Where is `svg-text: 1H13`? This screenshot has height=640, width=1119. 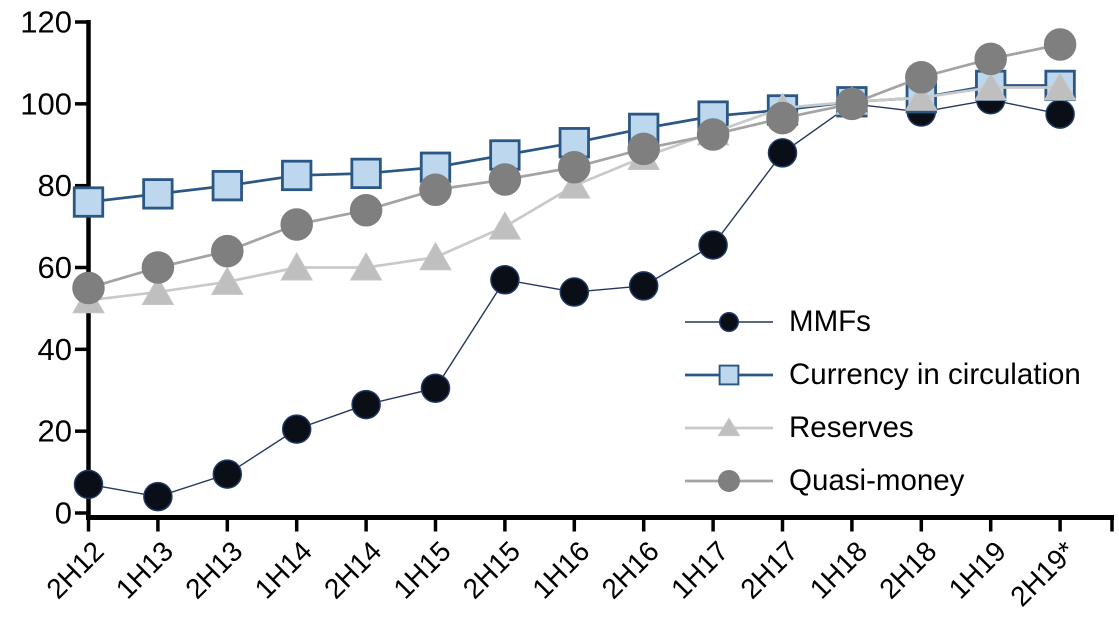
svg-text: 1H13 is located at coordinates (144, 569).